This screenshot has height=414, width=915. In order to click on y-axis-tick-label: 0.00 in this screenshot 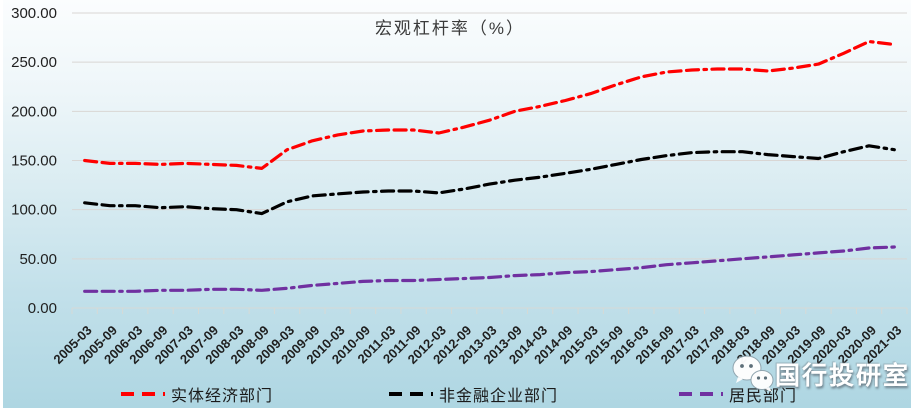, I will do `click(42, 308)`.